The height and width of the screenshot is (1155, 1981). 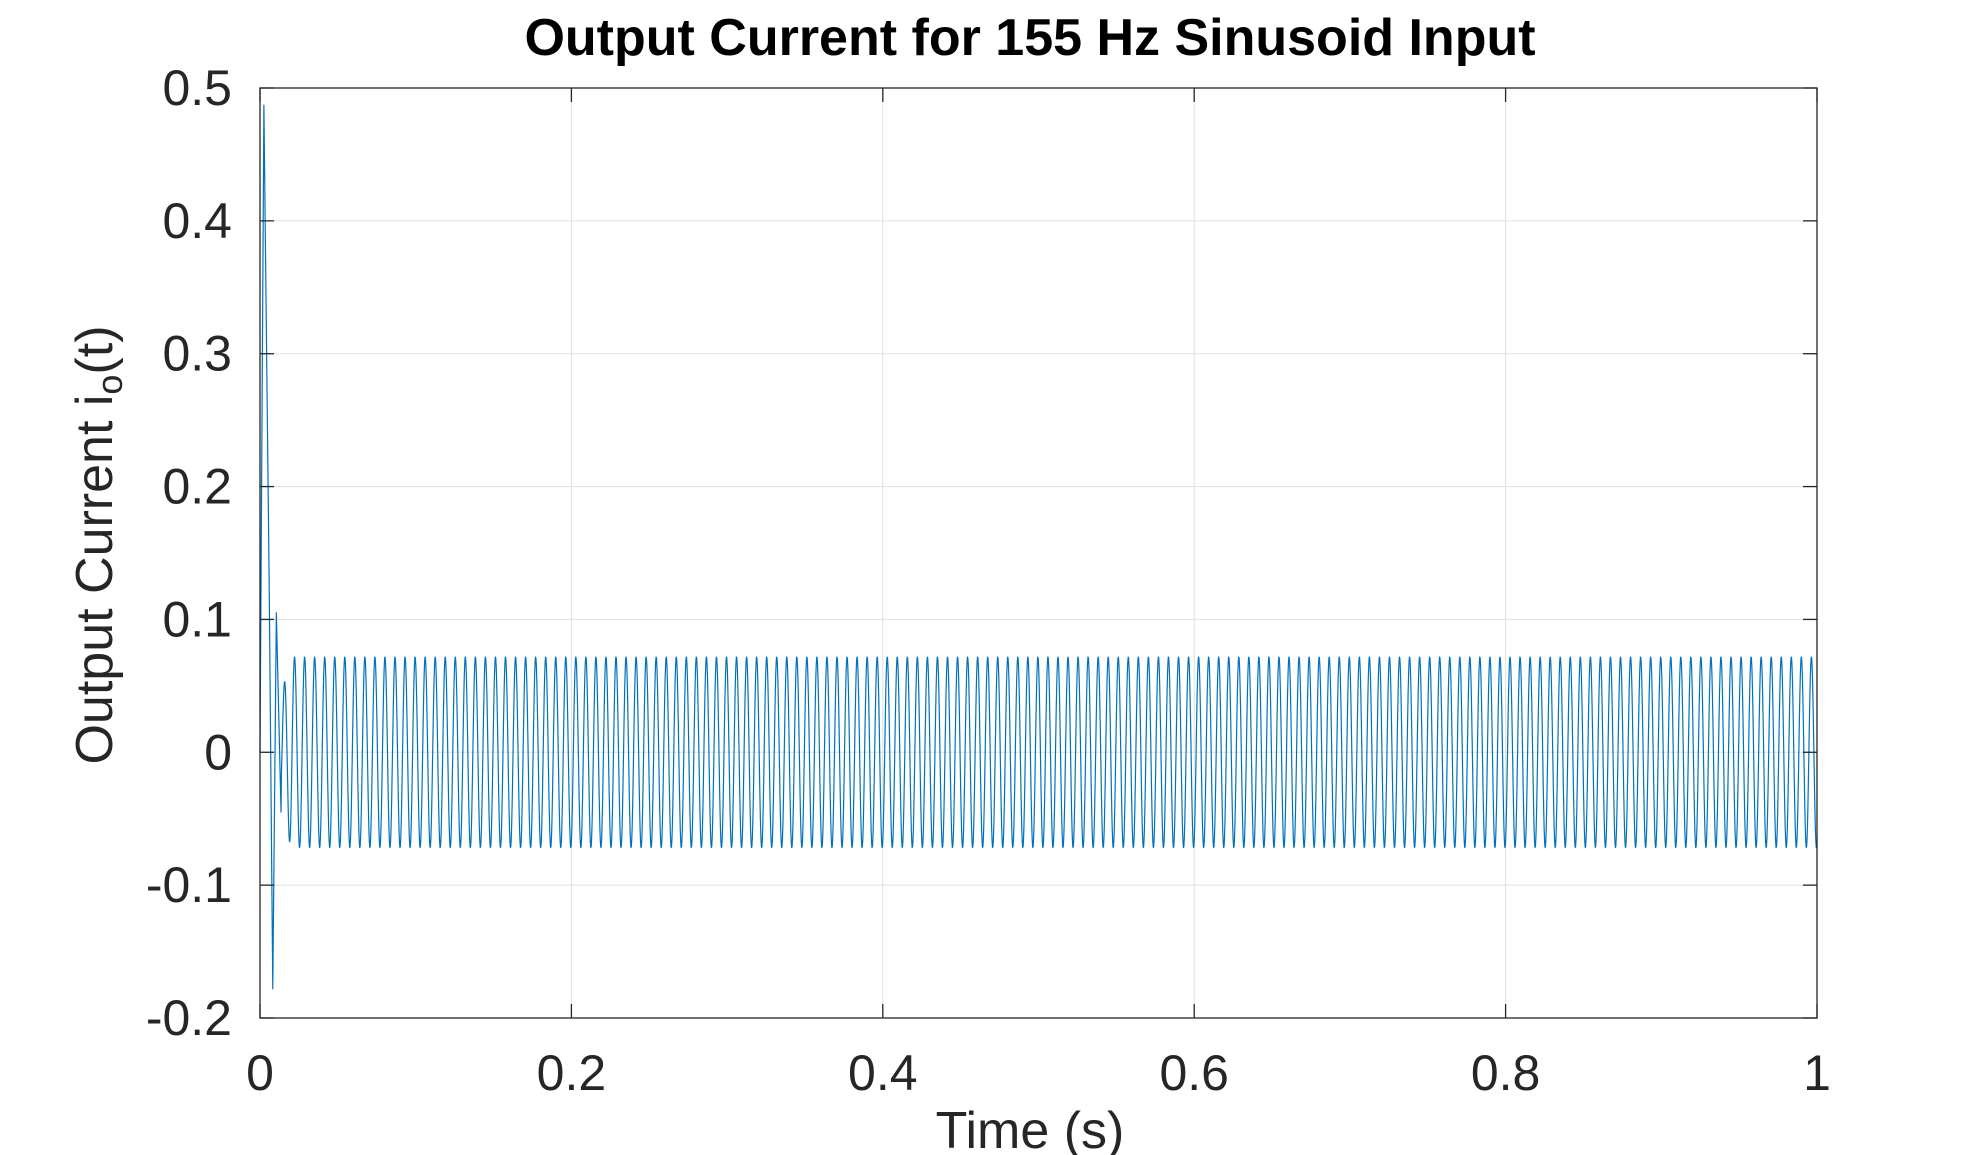 What do you see at coordinates (260, 1073) in the screenshot?
I see `x-tick-label: 0` at bounding box center [260, 1073].